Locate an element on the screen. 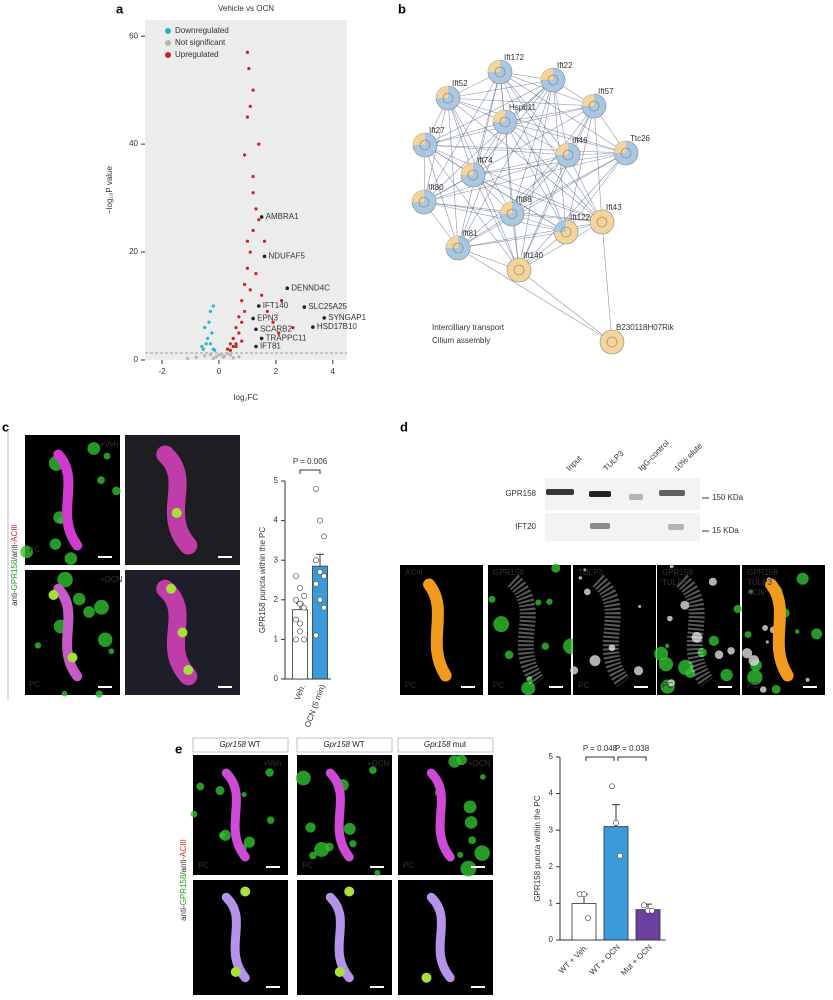 Image resolution: width=833 pixels, height=1000 pixels. row-label: GPR158 is located at coordinates (520, 493).